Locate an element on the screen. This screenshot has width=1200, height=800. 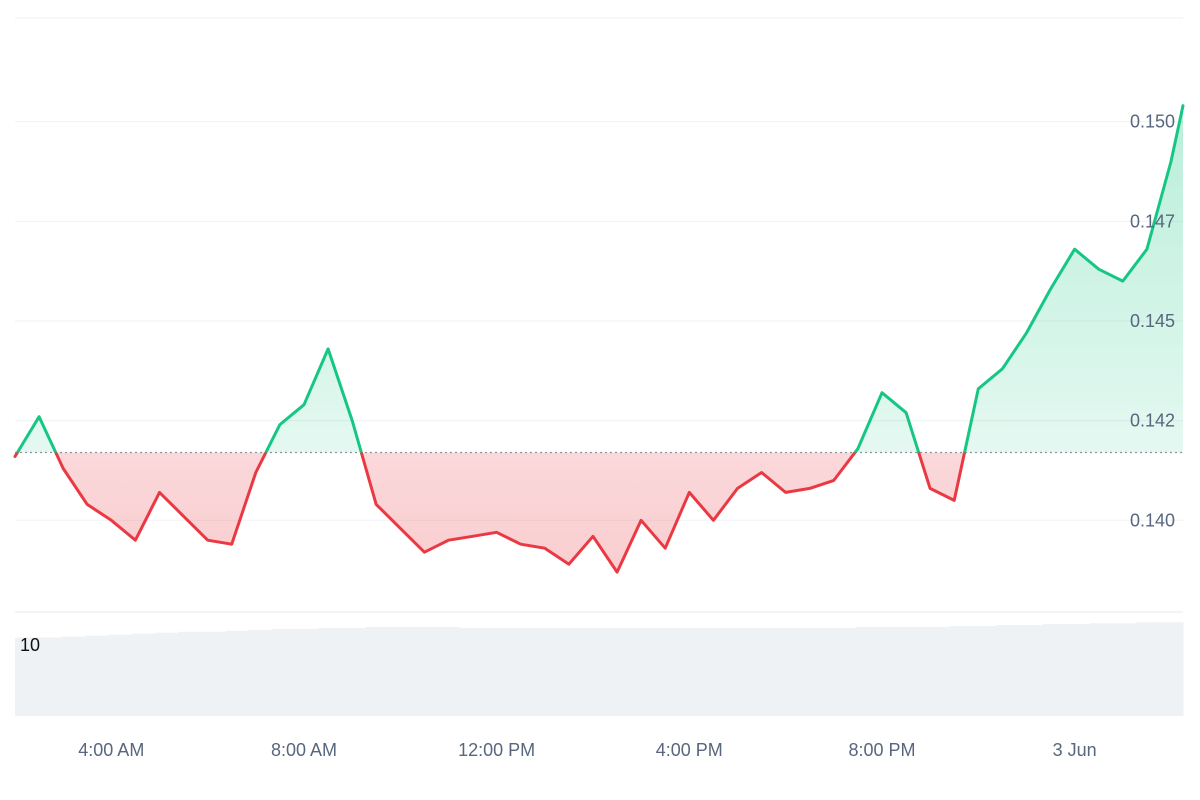
x-tick-label: 8:00 AM is located at coordinates (304, 750).